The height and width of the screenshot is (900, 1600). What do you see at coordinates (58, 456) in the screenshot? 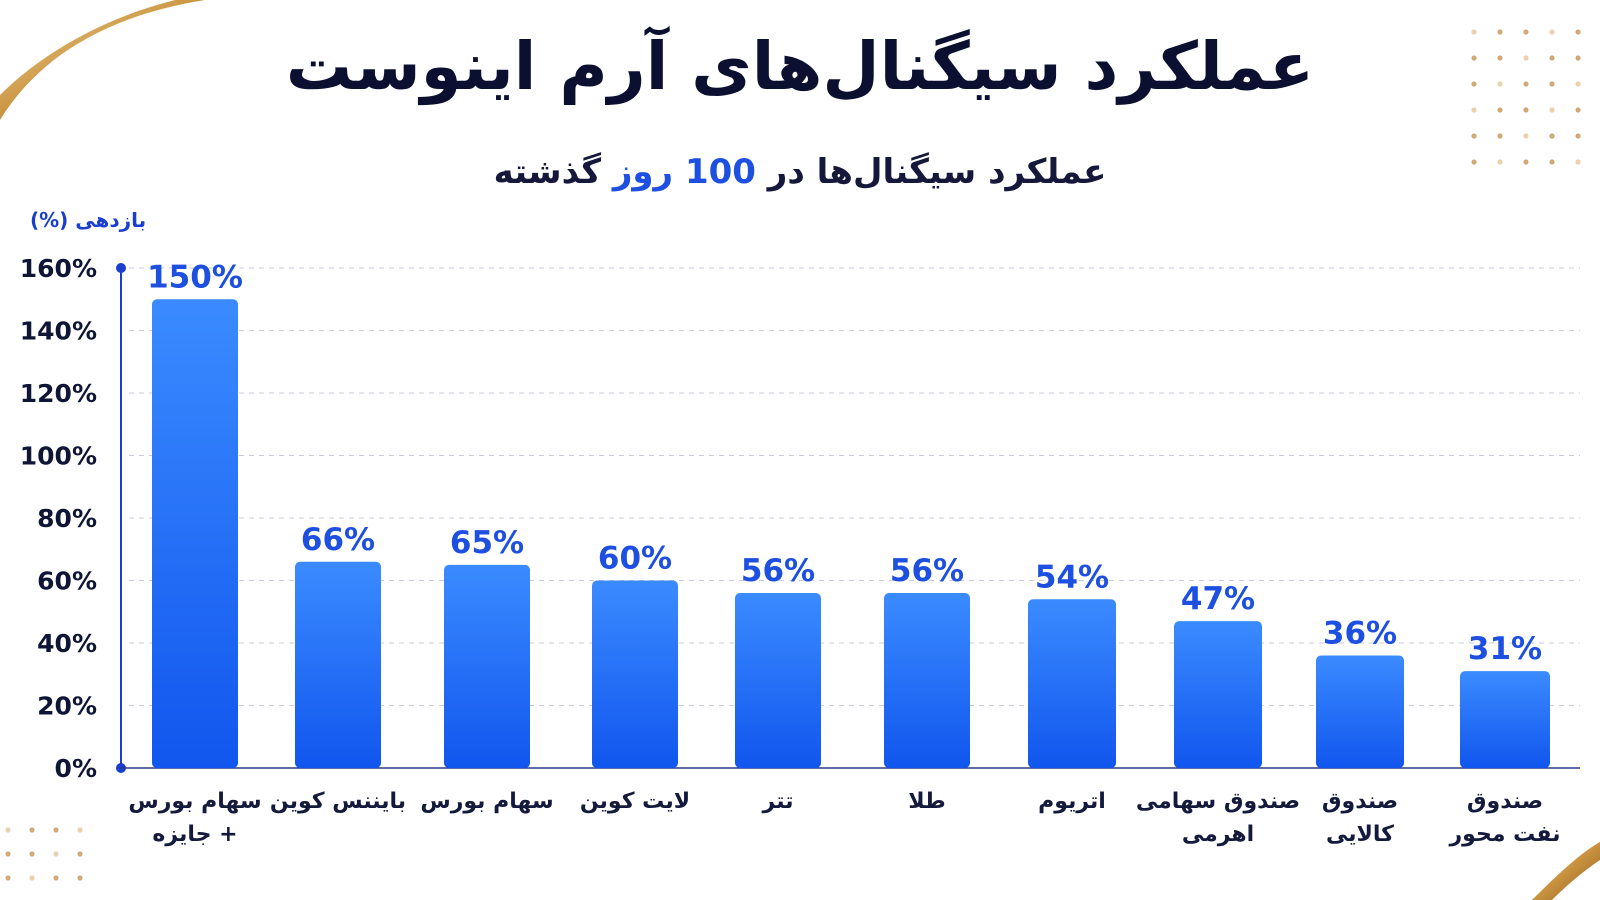
I see `y-tick-label: 100%` at bounding box center [58, 456].